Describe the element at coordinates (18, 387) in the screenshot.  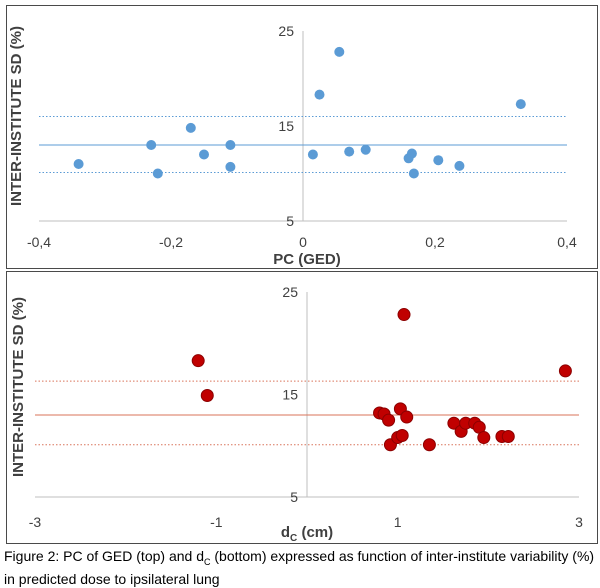
I see `bottom-y-axis-label: INTER-INSTITUTE SD (%)` at that location.